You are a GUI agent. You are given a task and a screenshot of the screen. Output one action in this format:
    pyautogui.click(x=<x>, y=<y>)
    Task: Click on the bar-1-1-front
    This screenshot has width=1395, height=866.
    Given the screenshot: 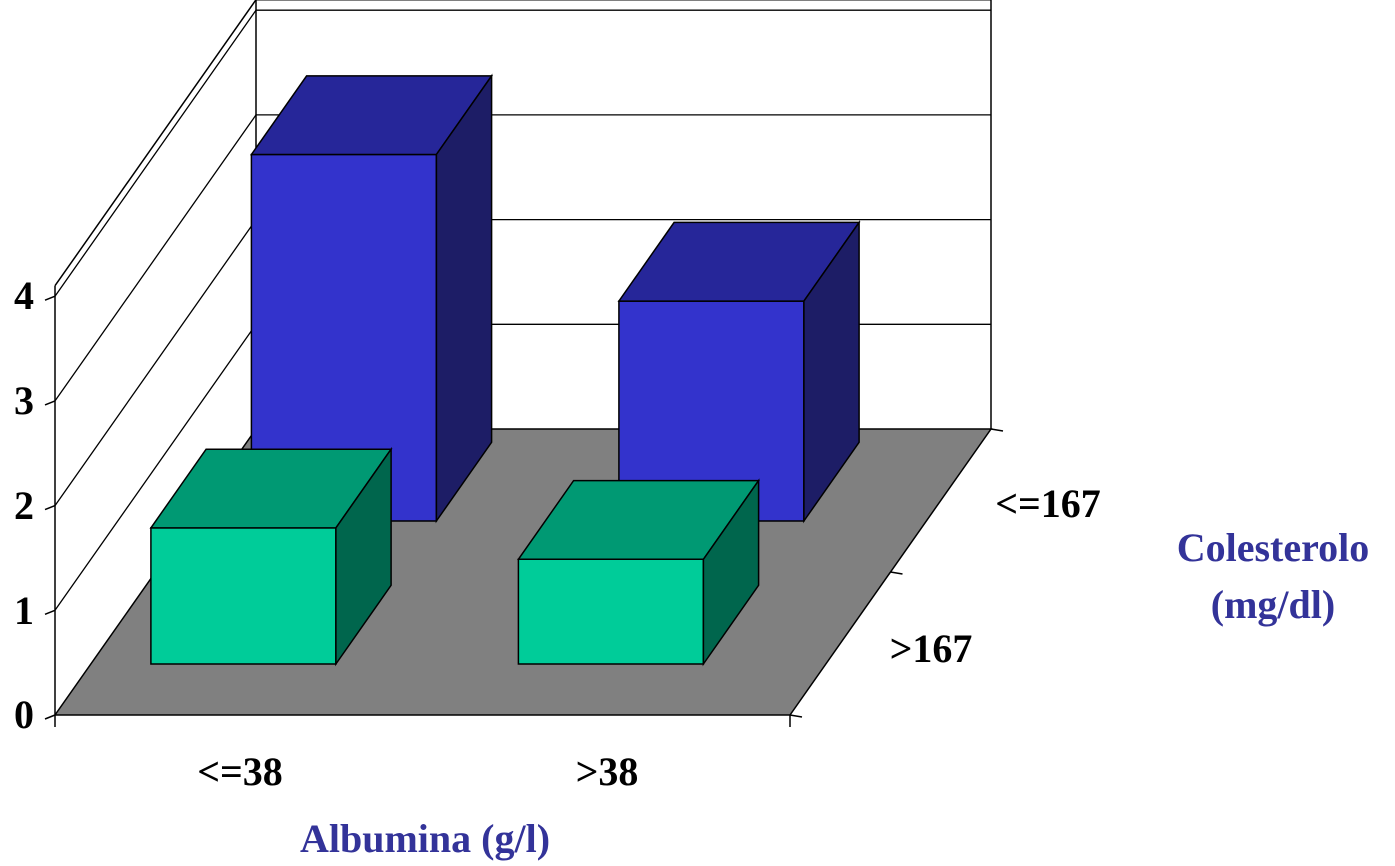 What is the action you would take?
    pyautogui.click(x=611, y=611)
    